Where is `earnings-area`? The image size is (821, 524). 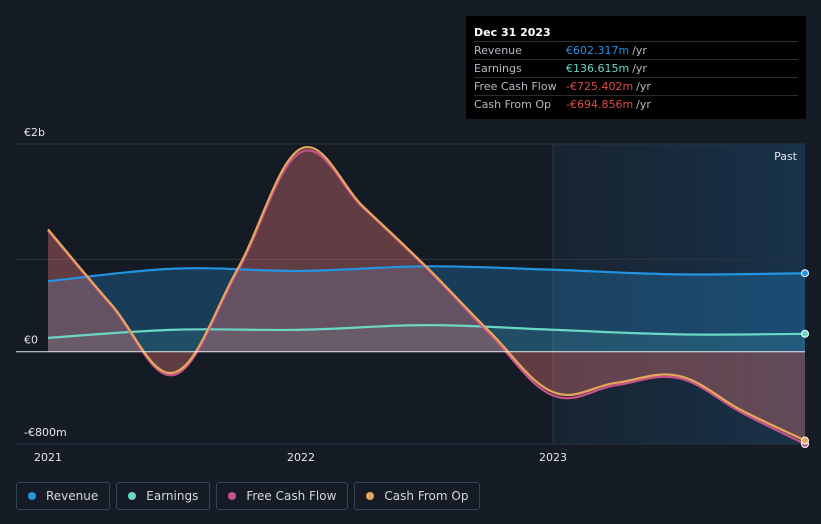 earnings-area is located at coordinates (426, 338).